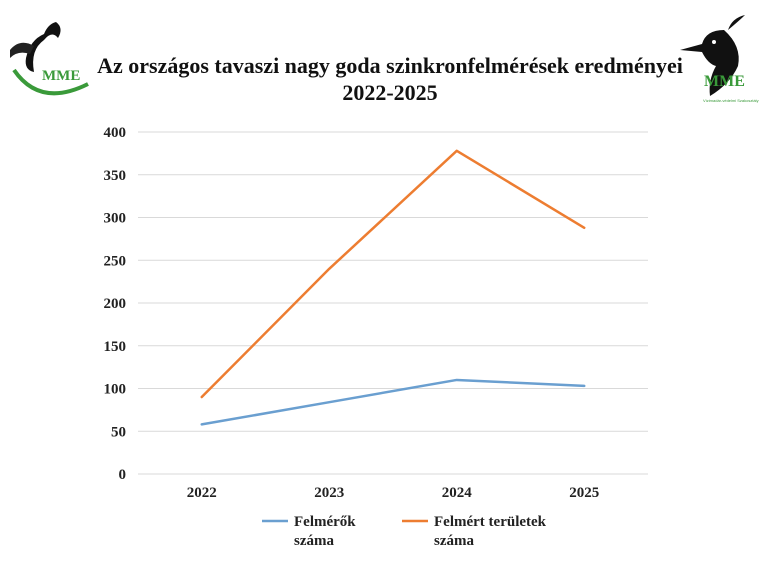 The image size is (768, 576). I want to click on y-tick-label: 0, so click(123, 475).